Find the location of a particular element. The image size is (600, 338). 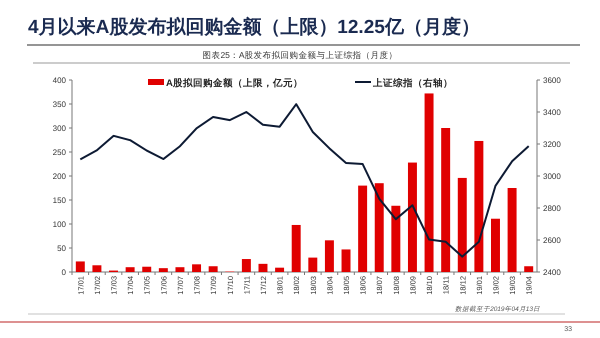

y-tick-label: 350 is located at coordinates (59, 104).